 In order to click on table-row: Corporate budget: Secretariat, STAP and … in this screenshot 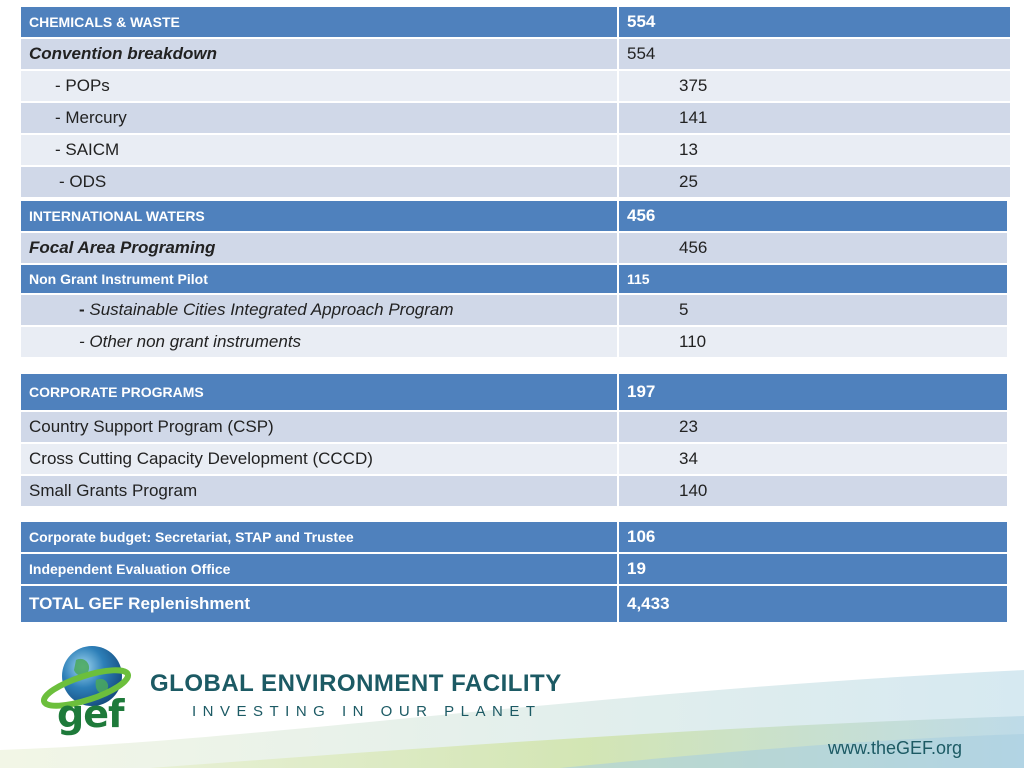, I will do `click(514, 537)`.